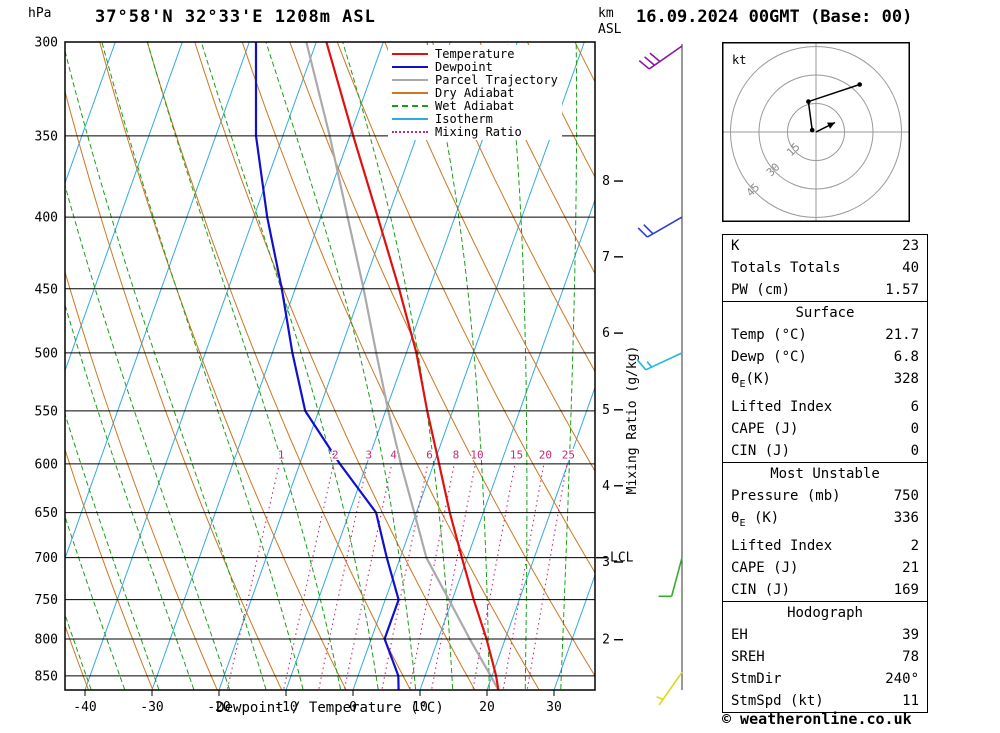  Describe the element at coordinates (46, 218) in the screenshot. I see `pressure-tick-label: 400` at that location.